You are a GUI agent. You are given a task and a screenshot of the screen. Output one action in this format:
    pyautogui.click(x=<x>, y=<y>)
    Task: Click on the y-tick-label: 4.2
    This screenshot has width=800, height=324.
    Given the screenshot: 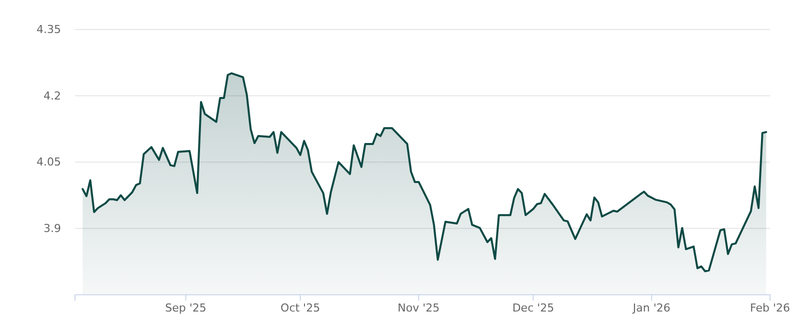 What is the action you would take?
    pyautogui.click(x=52, y=95)
    